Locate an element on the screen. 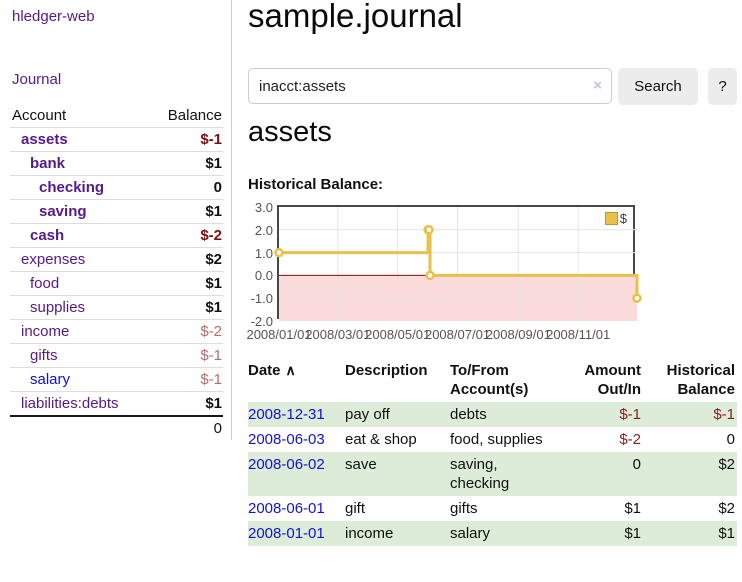 The width and height of the screenshot is (742, 582). account-row: liabilities:debts $1 is located at coordinates (116, 404).